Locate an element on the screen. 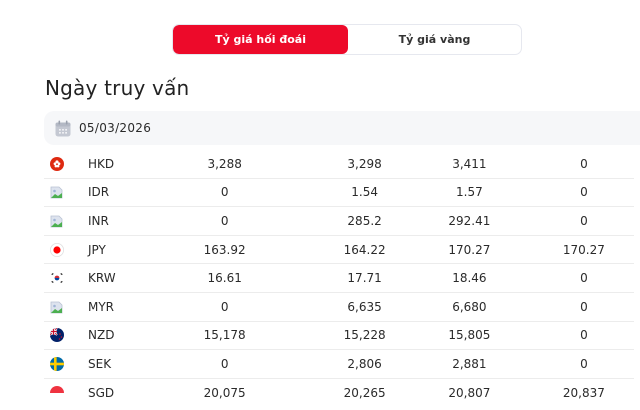 This screenshot has height=410, width=640. table-row: MYR 0 6,635 6,680 0 is located at coordinates (339, 307).